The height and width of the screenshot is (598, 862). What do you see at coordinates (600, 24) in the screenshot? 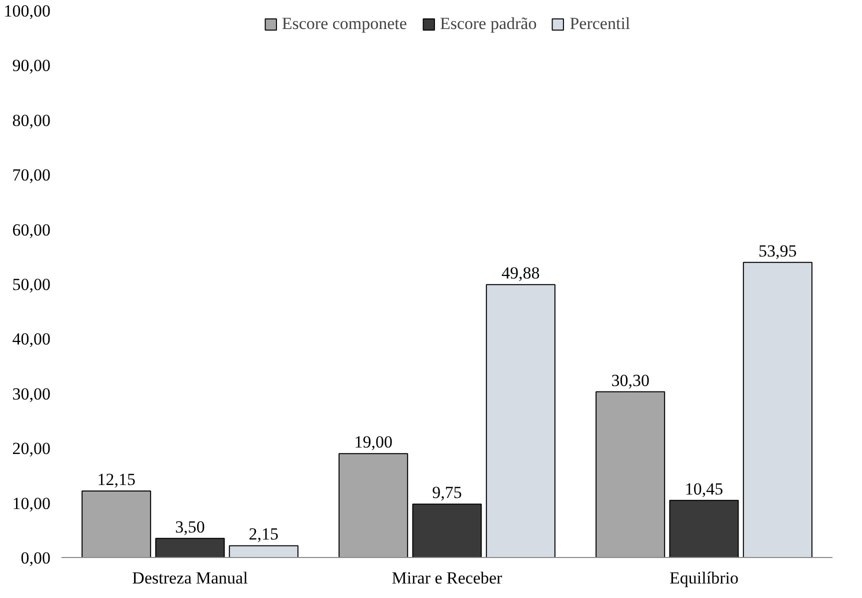
I see `legend-label: Percentil` at bounding box center [600, 24].